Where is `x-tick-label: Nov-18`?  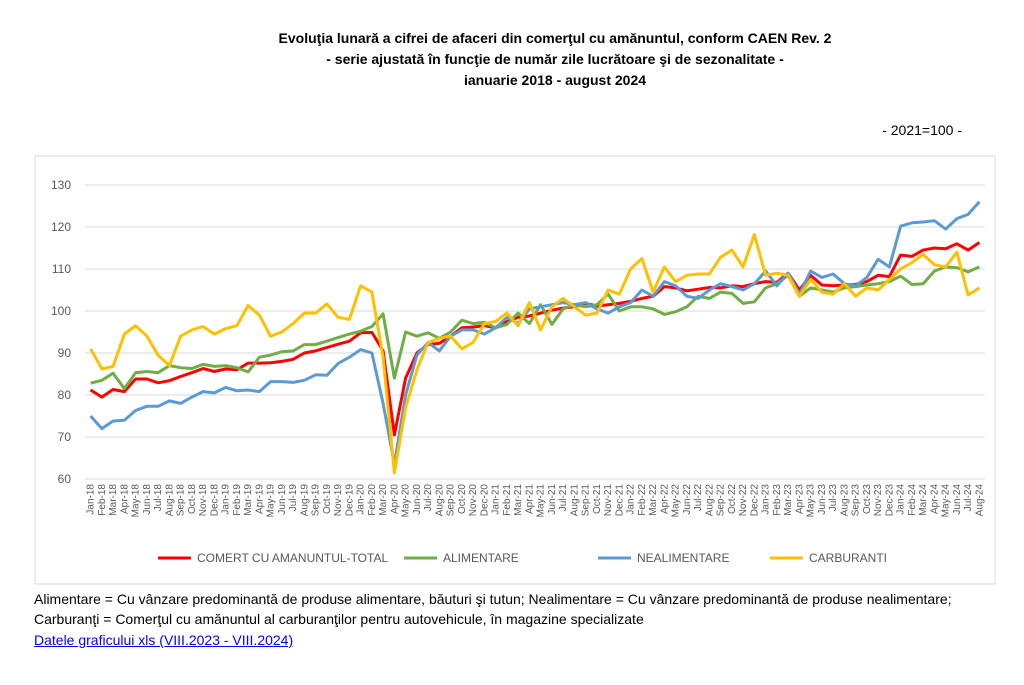 x-tick-label: Nov-18 is located at coordinates (203, 500).